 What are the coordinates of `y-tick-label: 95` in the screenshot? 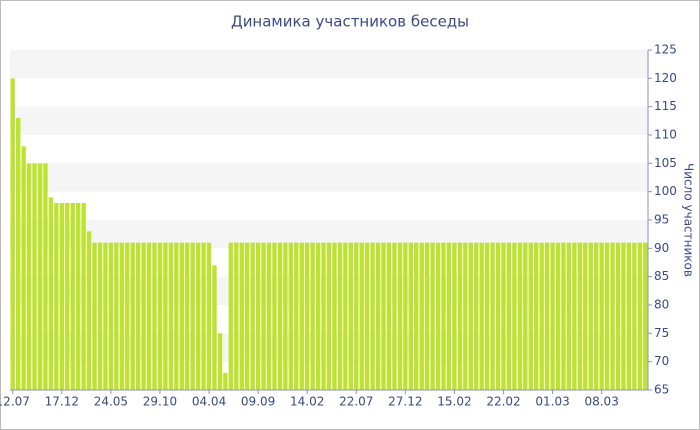 It's located at (661, 220).